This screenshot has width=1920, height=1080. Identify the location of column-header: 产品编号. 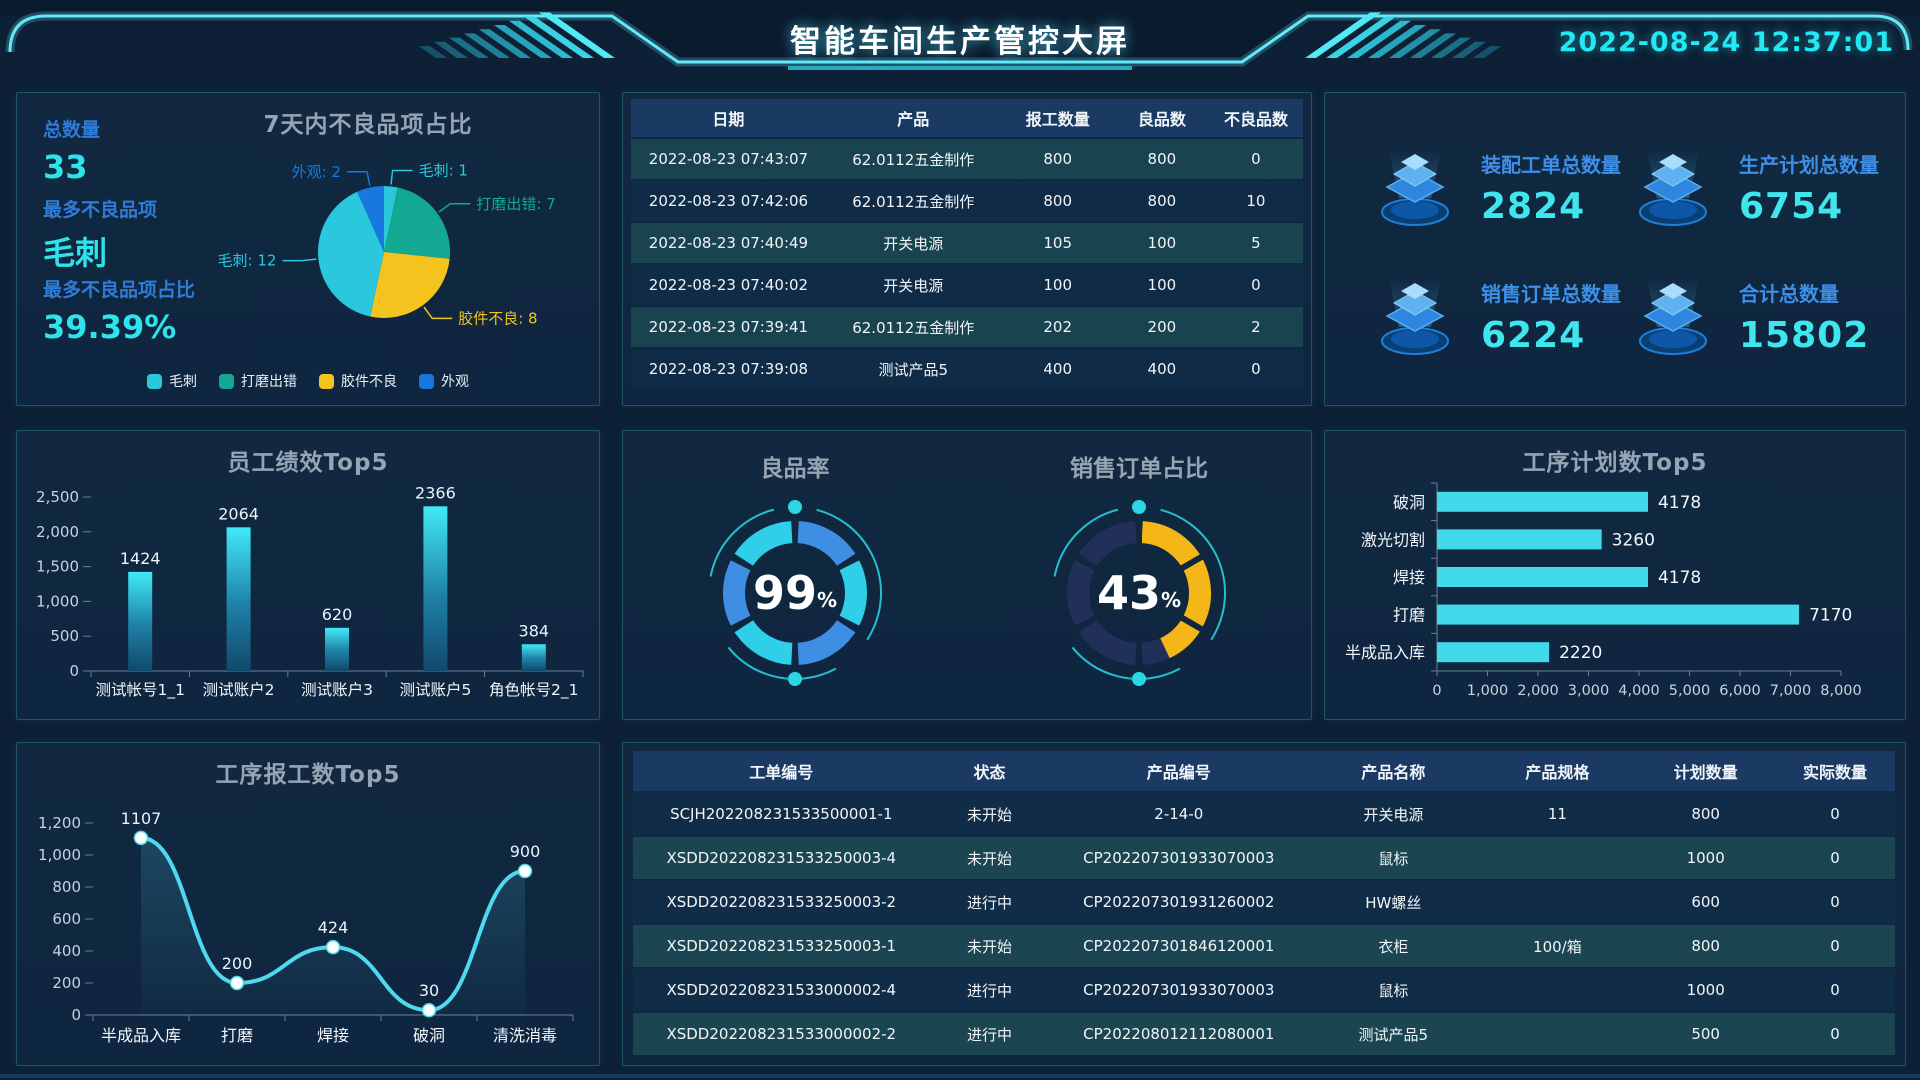
(1178, 772).